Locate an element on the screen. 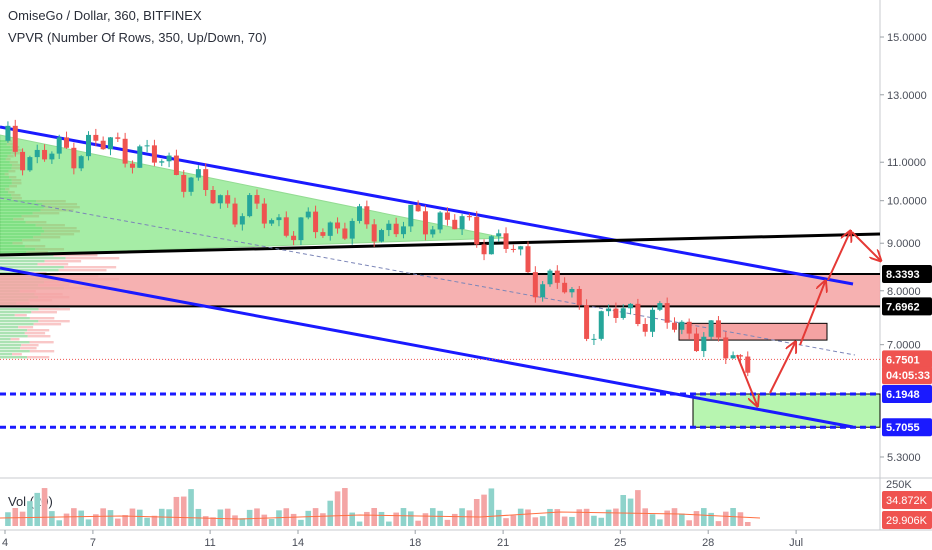 The image size is (932, 550). x-tick-label: 4 is located at coordinates (5, 543).